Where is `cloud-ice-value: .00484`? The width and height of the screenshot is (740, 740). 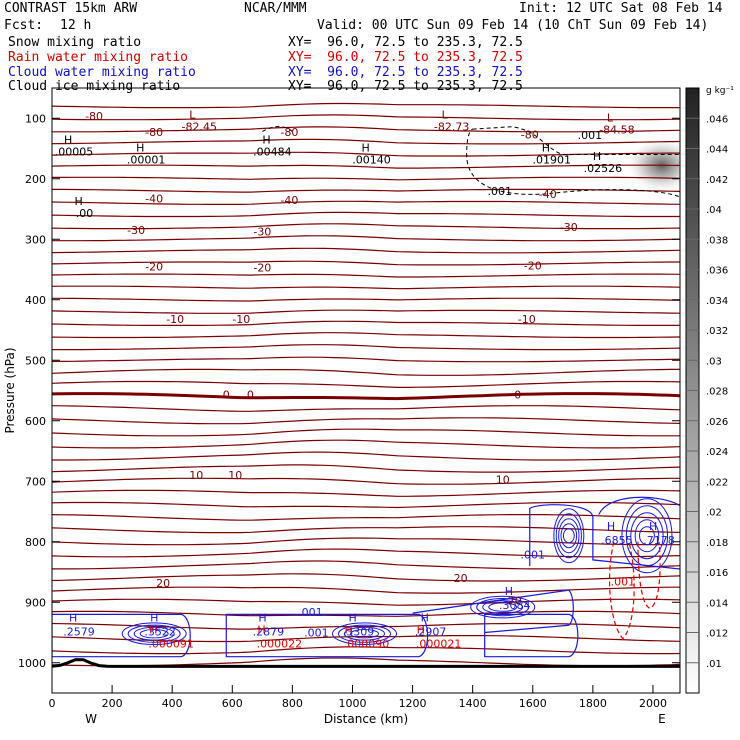
cloud-ice-value: .00484 is located at coordinates (272, 152).